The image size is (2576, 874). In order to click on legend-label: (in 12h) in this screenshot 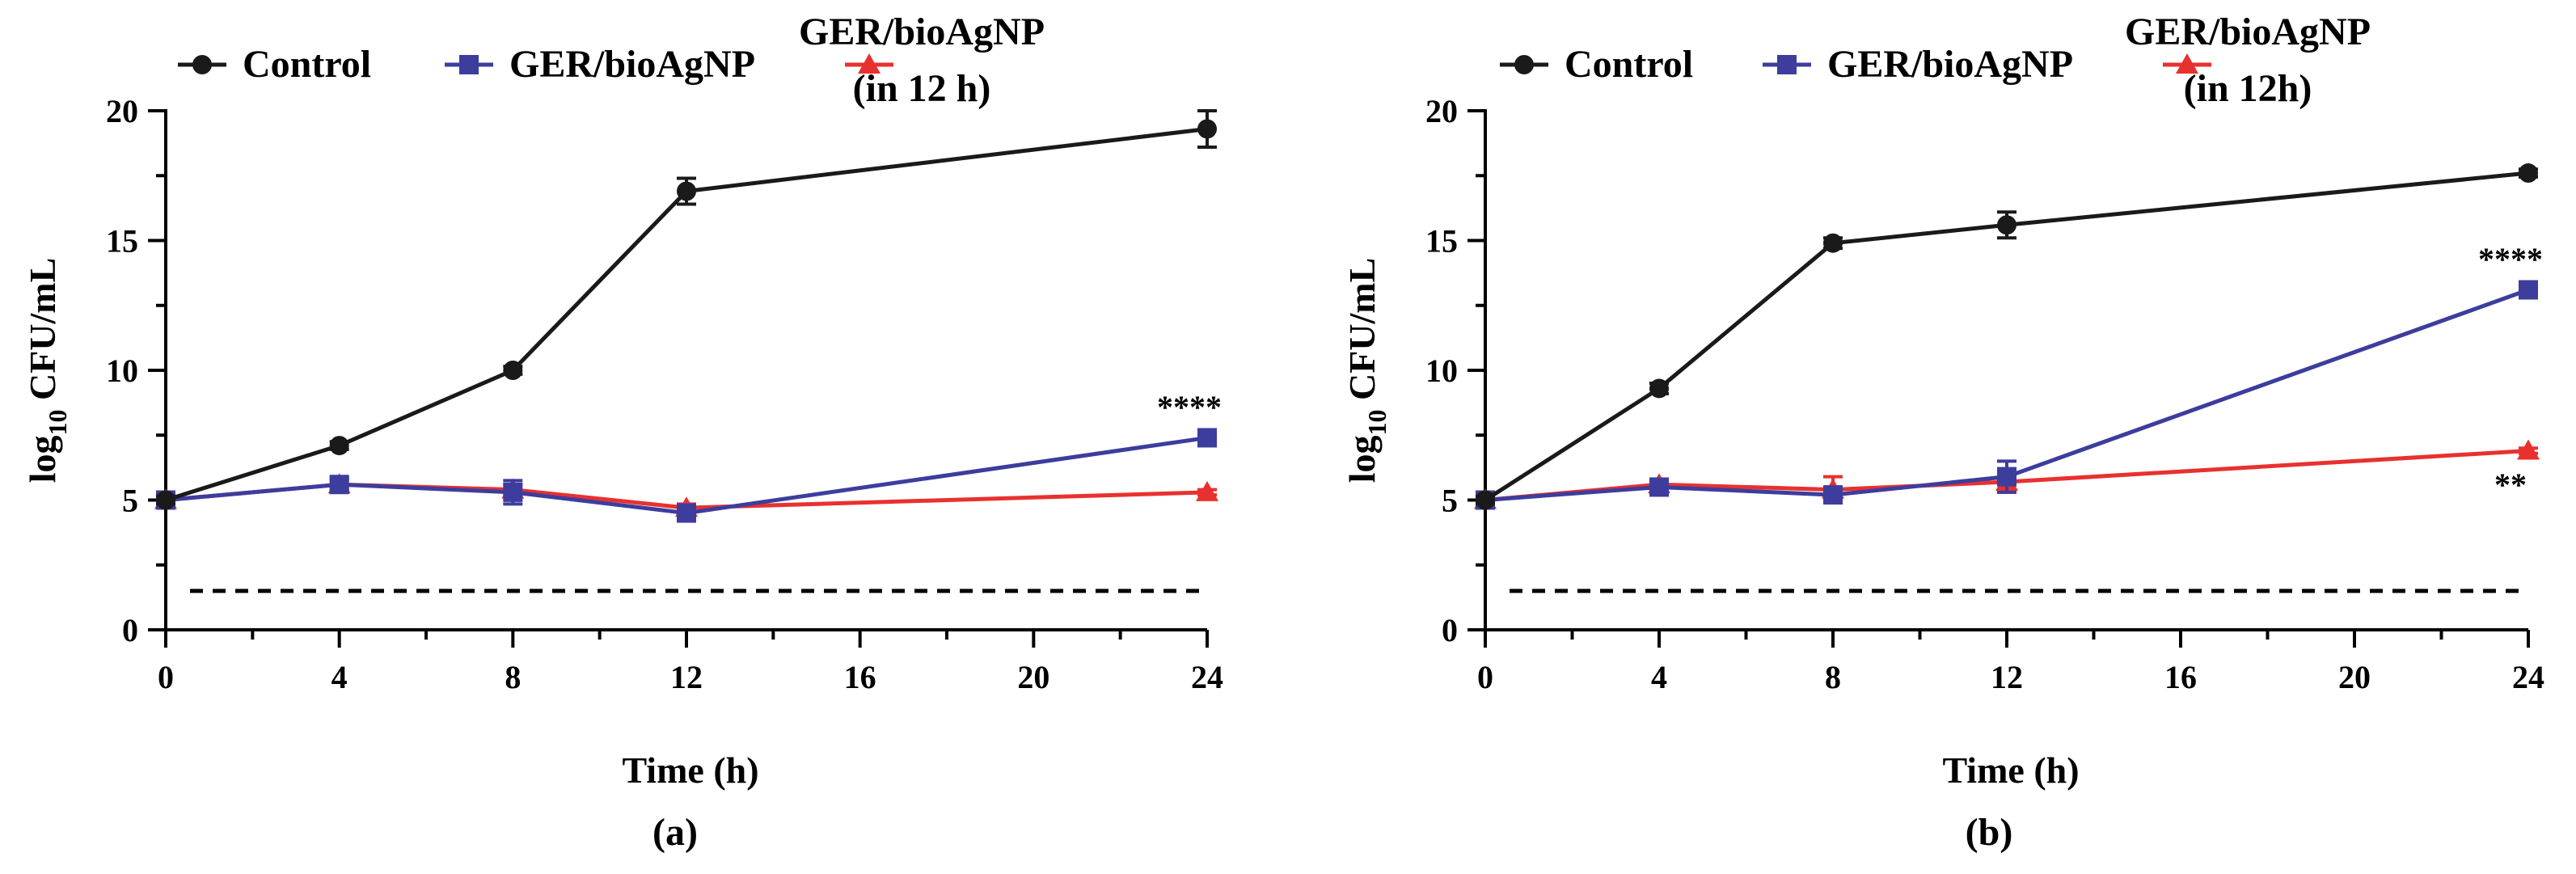, I will do `click(2248, 88)`.